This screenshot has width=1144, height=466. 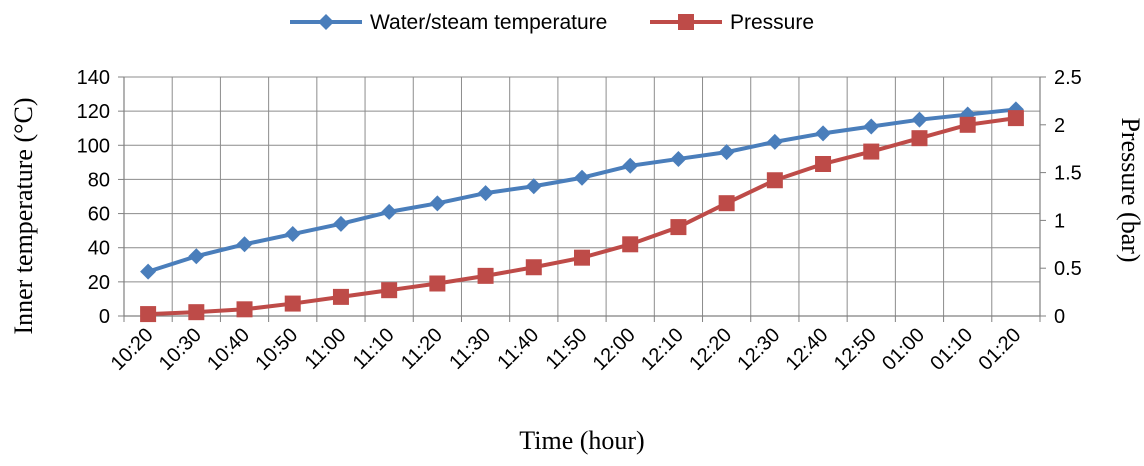 I want to click on y-right-tick-label: 1.5, so click(x=1068, y=174).